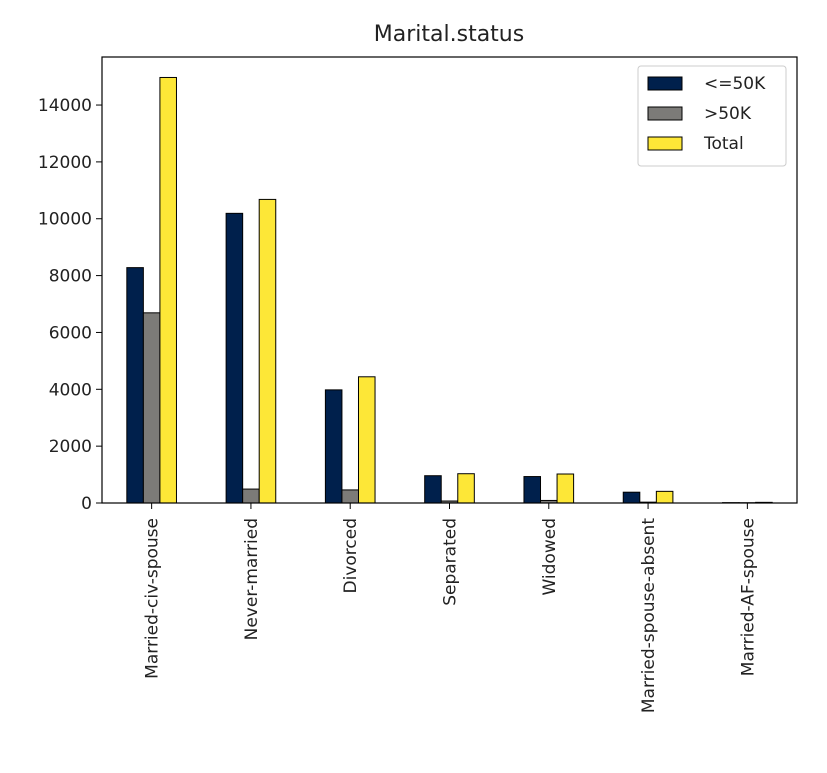  What do you see at coordinates (153, 598) in the screenshot?
I see `x-tick-label-1: Married-civ-spouse` at bounding box center [153, 598].